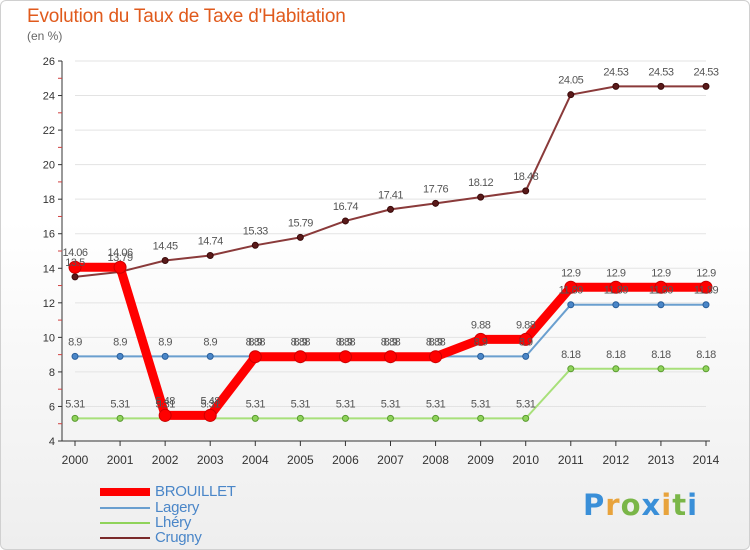  What do you see at coordinates (49, 200) in the screenshot?
I see `y-tick-label: 18` at bounding box center [49, 200].